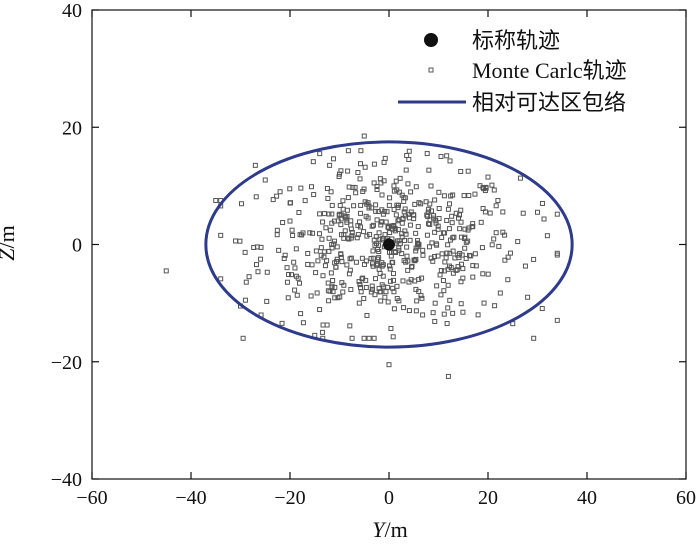  Describe the element at coordinates (389, 498) in the screenshot. I see `x-tick-label: 0` at that location.